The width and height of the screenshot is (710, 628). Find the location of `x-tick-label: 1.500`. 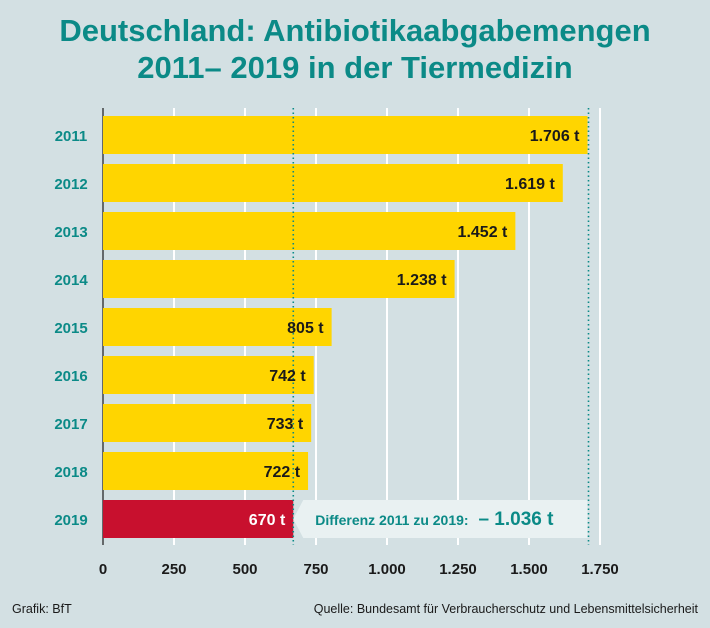

x-tick-label: 1.500 is located at coordinates (529, 569).